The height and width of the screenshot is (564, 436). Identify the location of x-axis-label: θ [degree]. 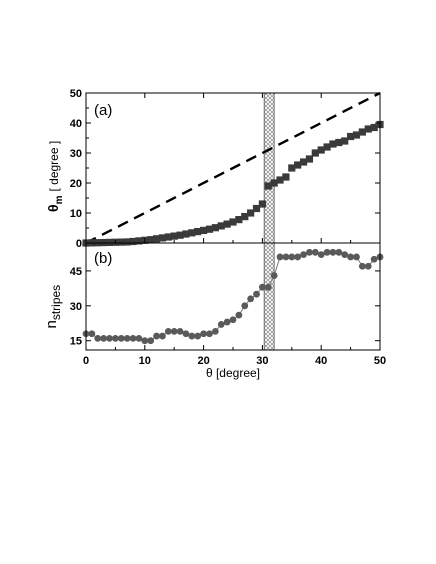
(233, 373).